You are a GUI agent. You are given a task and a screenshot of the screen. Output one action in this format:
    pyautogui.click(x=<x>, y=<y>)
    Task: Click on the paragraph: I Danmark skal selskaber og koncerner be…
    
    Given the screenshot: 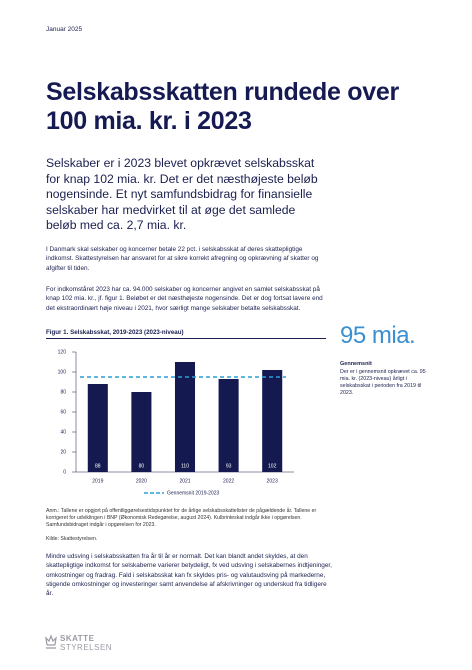 What is the action you would take?
    pyautogui.click(x=182, y=259)
    